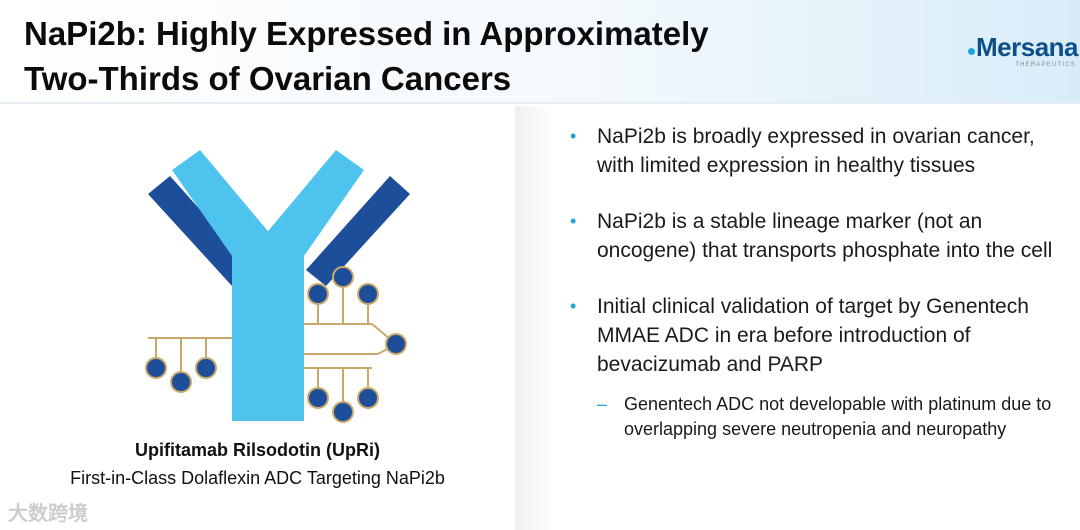 The height and width of the screenshot is (530, 1080). I want to click on logo-dot-icon, so click(971, 51).